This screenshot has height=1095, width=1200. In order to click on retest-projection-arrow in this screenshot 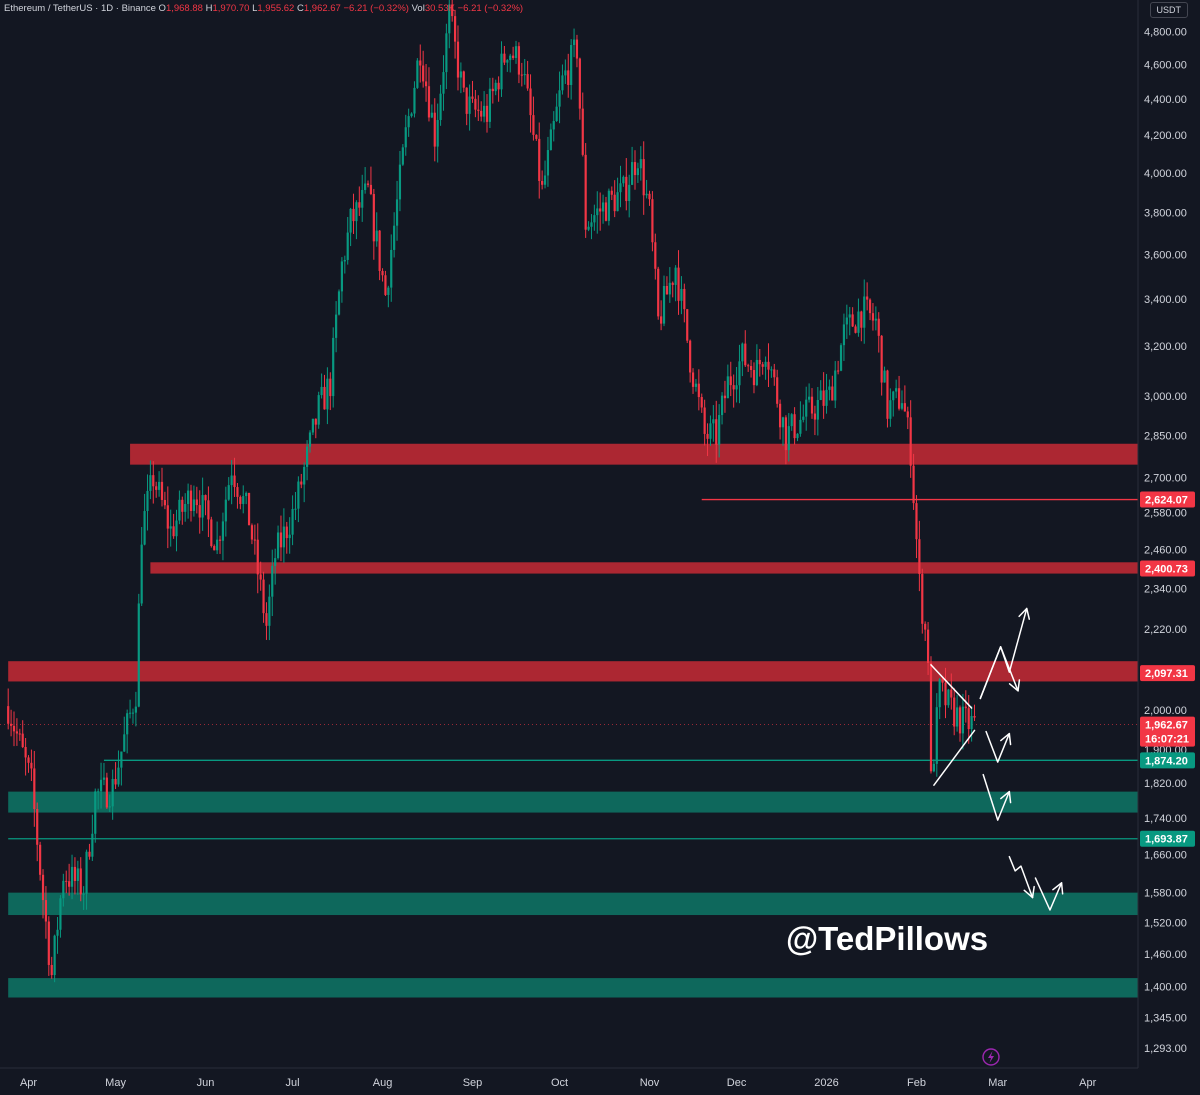, I will do `click(999, 673)`.